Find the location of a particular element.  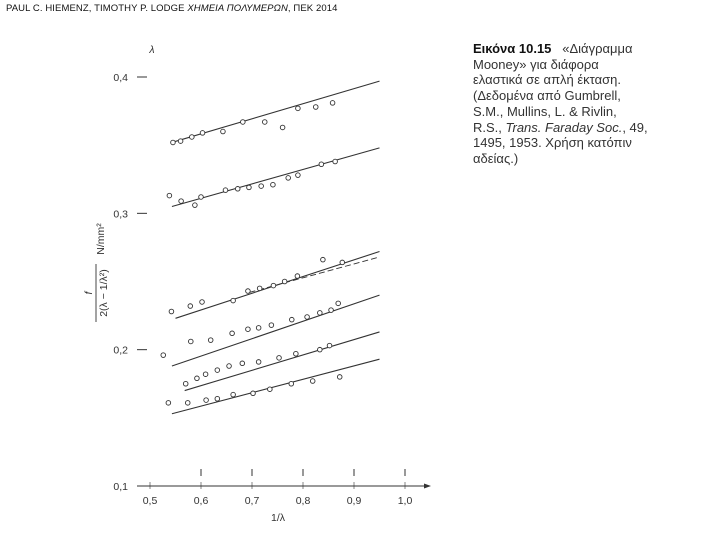

caption-line-6: R.S., Trans. Faraday Soc., 49, is located at coordinates (590, 128).